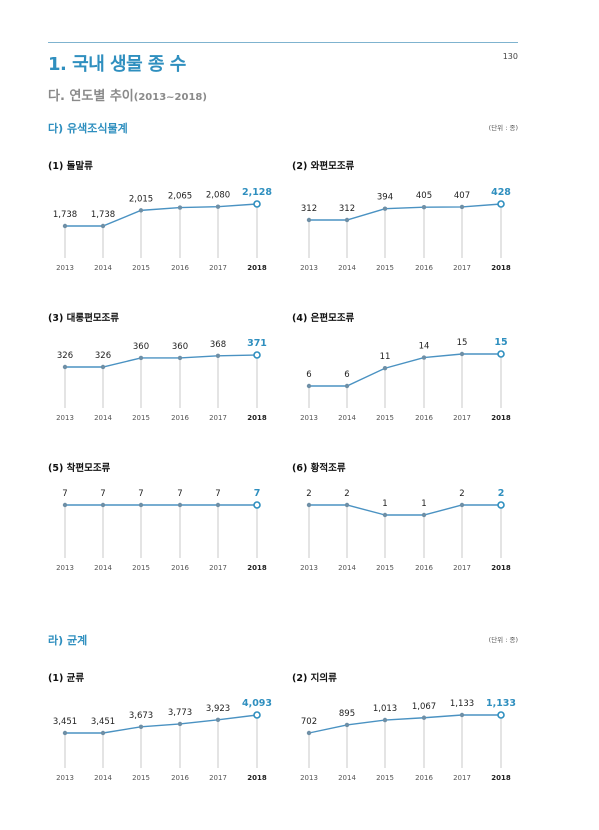 The width and height of the screenshot is (599, 830). I want to click on data-label: 3,923, so click(218, 709).